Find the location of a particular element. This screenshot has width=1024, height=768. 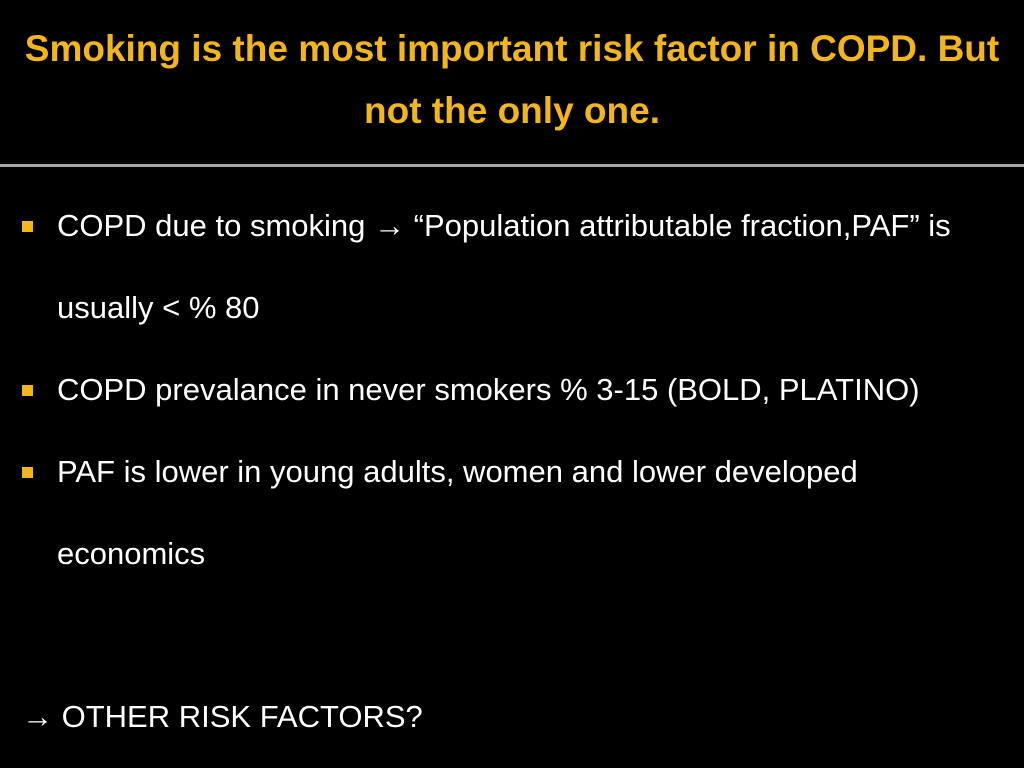

divider is located at coordinates (512, 165).